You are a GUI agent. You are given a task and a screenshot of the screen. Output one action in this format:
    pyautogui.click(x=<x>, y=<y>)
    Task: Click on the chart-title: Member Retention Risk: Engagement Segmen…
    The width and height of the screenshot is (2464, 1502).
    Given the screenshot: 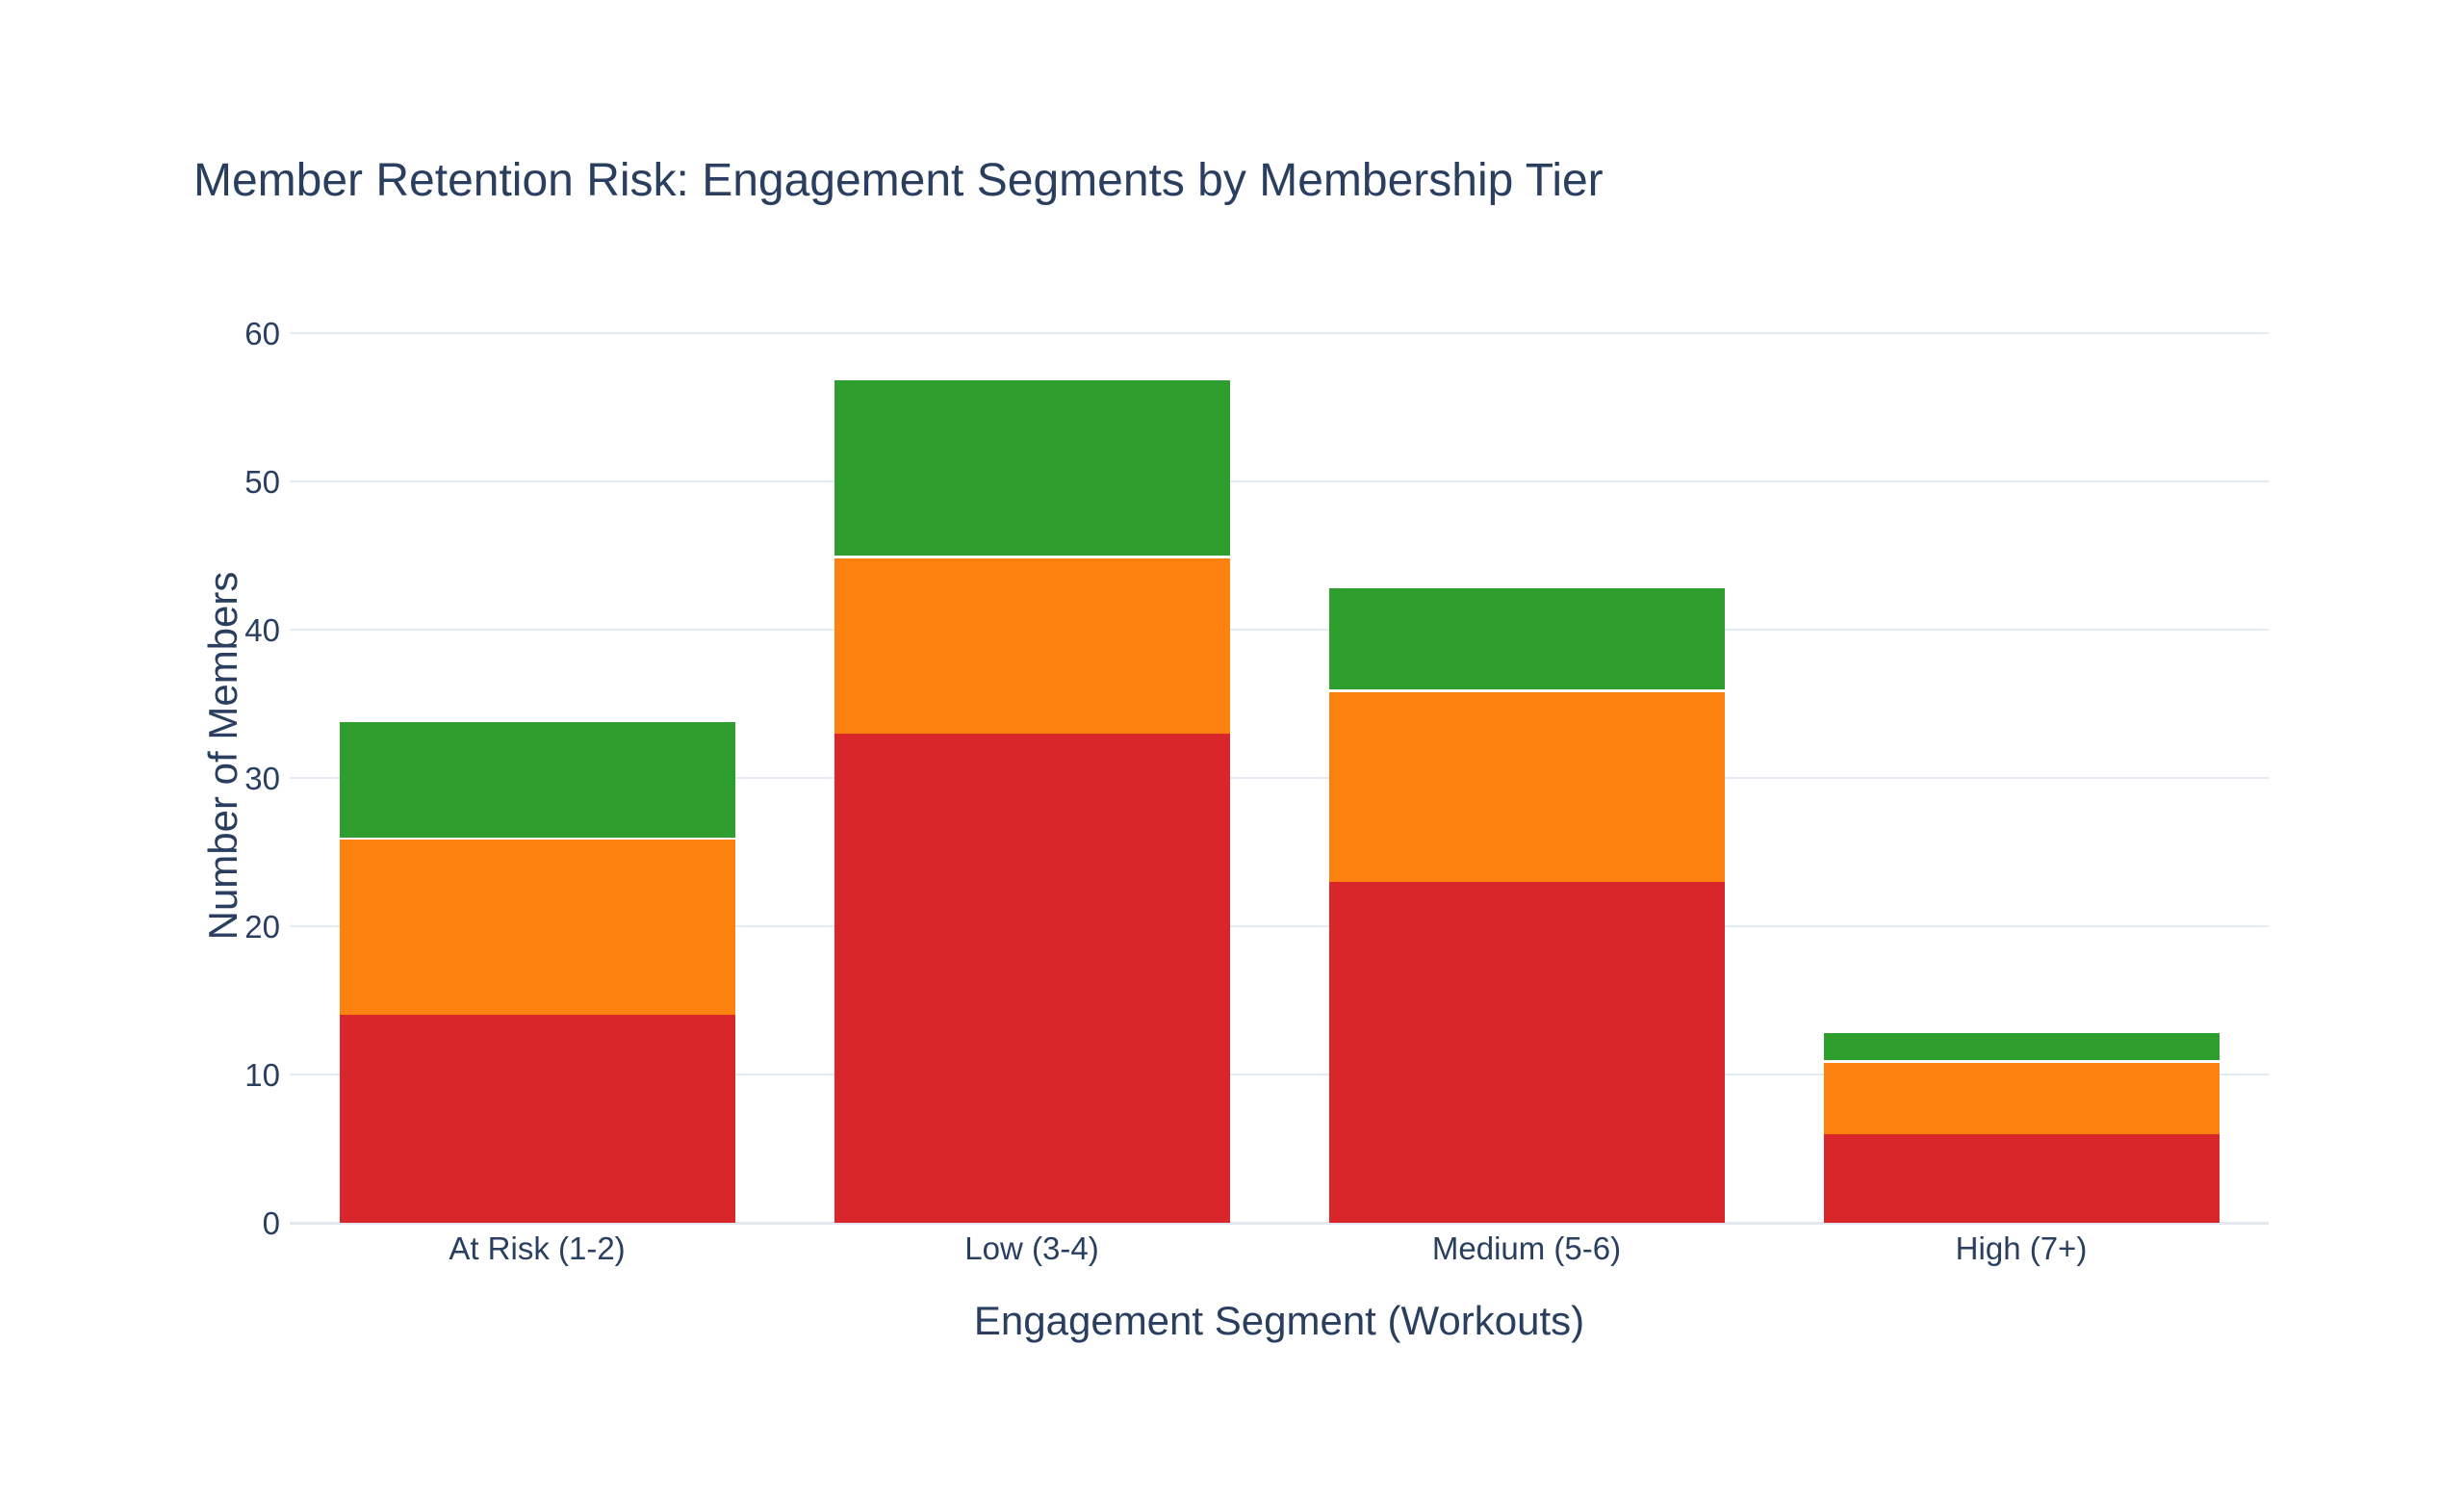 What is the action you would take?
    pyautogui.click(x=898, y=180)
    